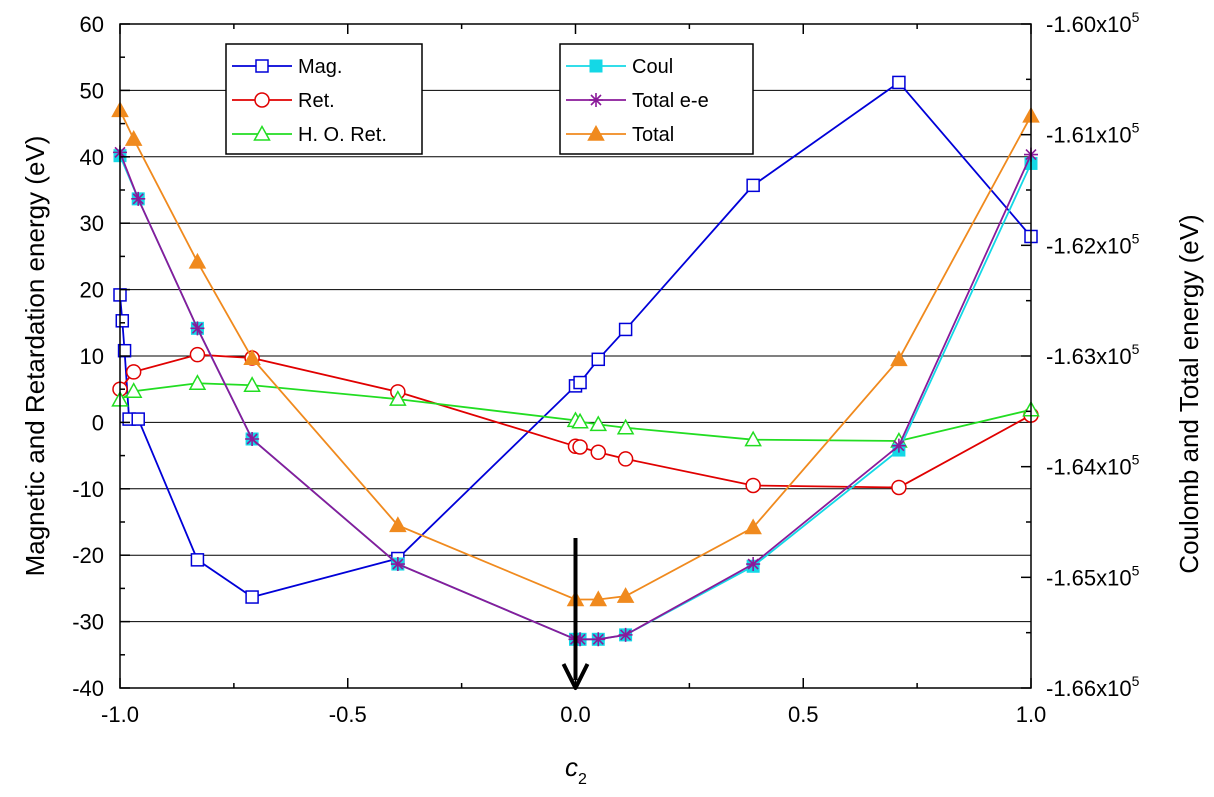  I want to click on y-right-tick-label: -1.64x10⁵, so click(1093, 466).